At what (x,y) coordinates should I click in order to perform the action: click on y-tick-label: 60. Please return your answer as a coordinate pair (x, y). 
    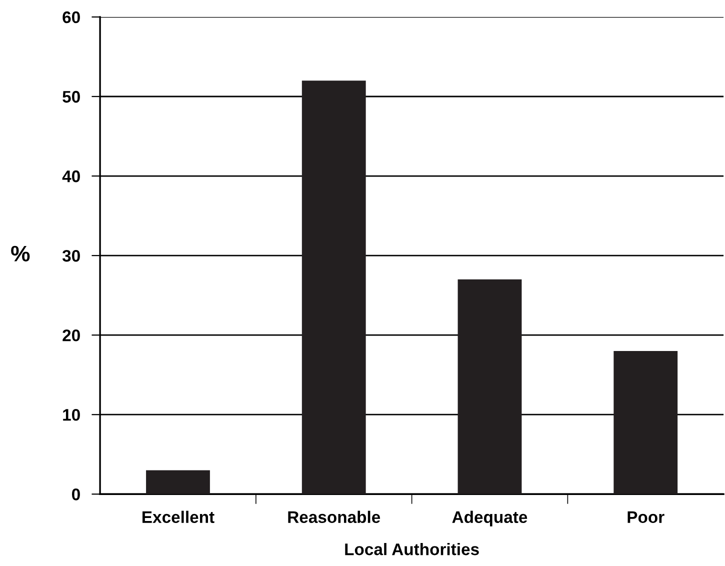
    Looking at the image, I should click on (71, 17).